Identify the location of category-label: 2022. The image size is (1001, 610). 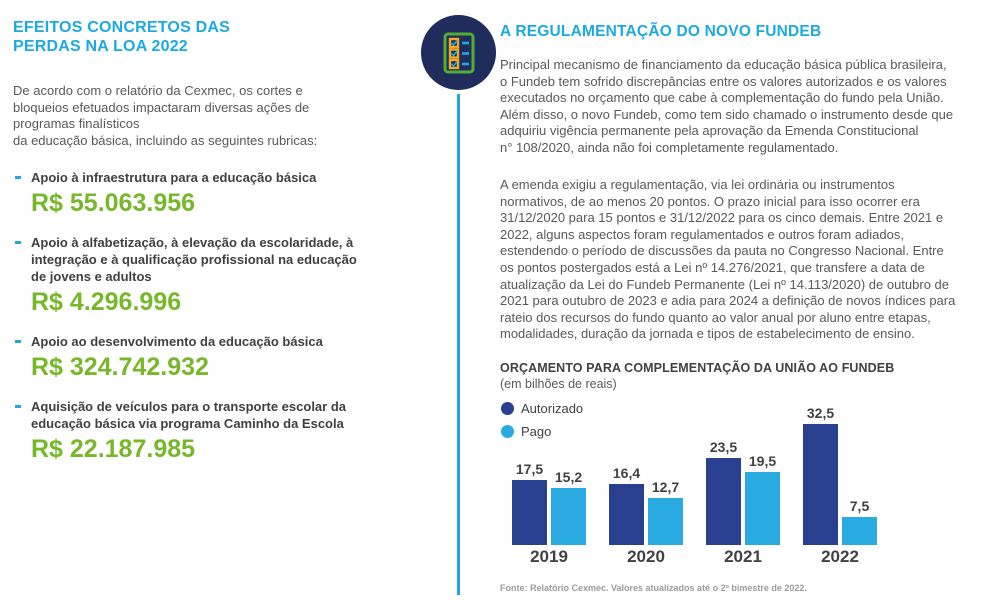
(840, 556).